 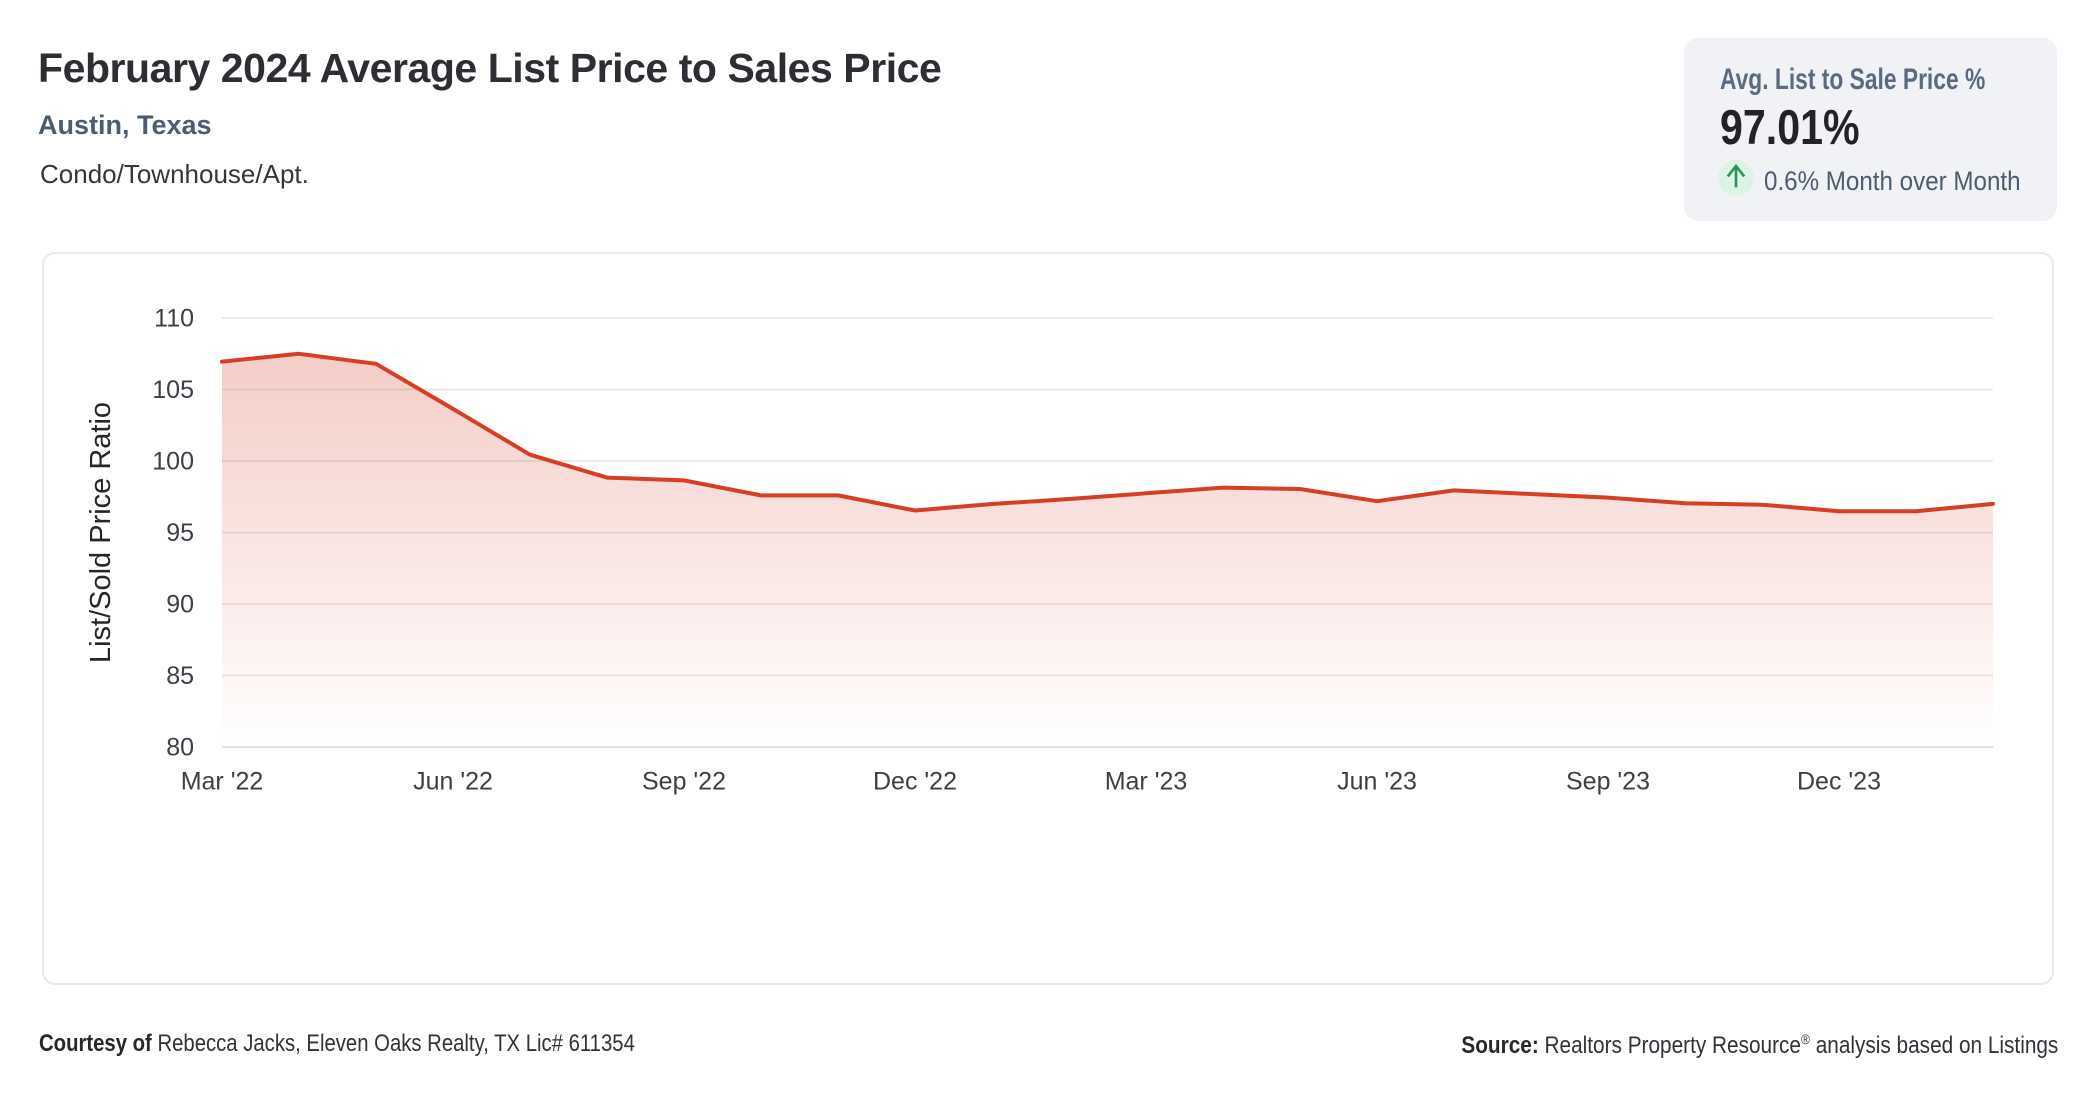 I want to click on svg-text: 105, so click(x=173, y=390).